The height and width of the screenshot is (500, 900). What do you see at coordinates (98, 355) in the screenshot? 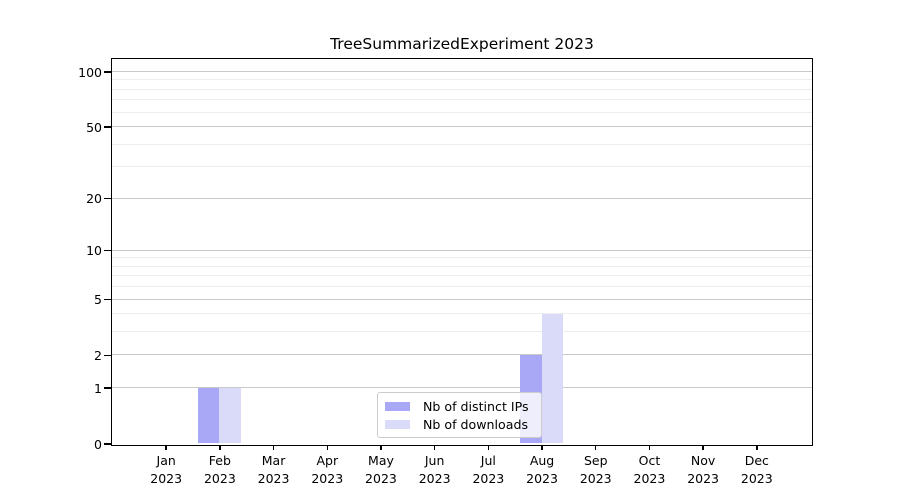
I see `y-tick-label: 2` at bounding box center [98, 355].